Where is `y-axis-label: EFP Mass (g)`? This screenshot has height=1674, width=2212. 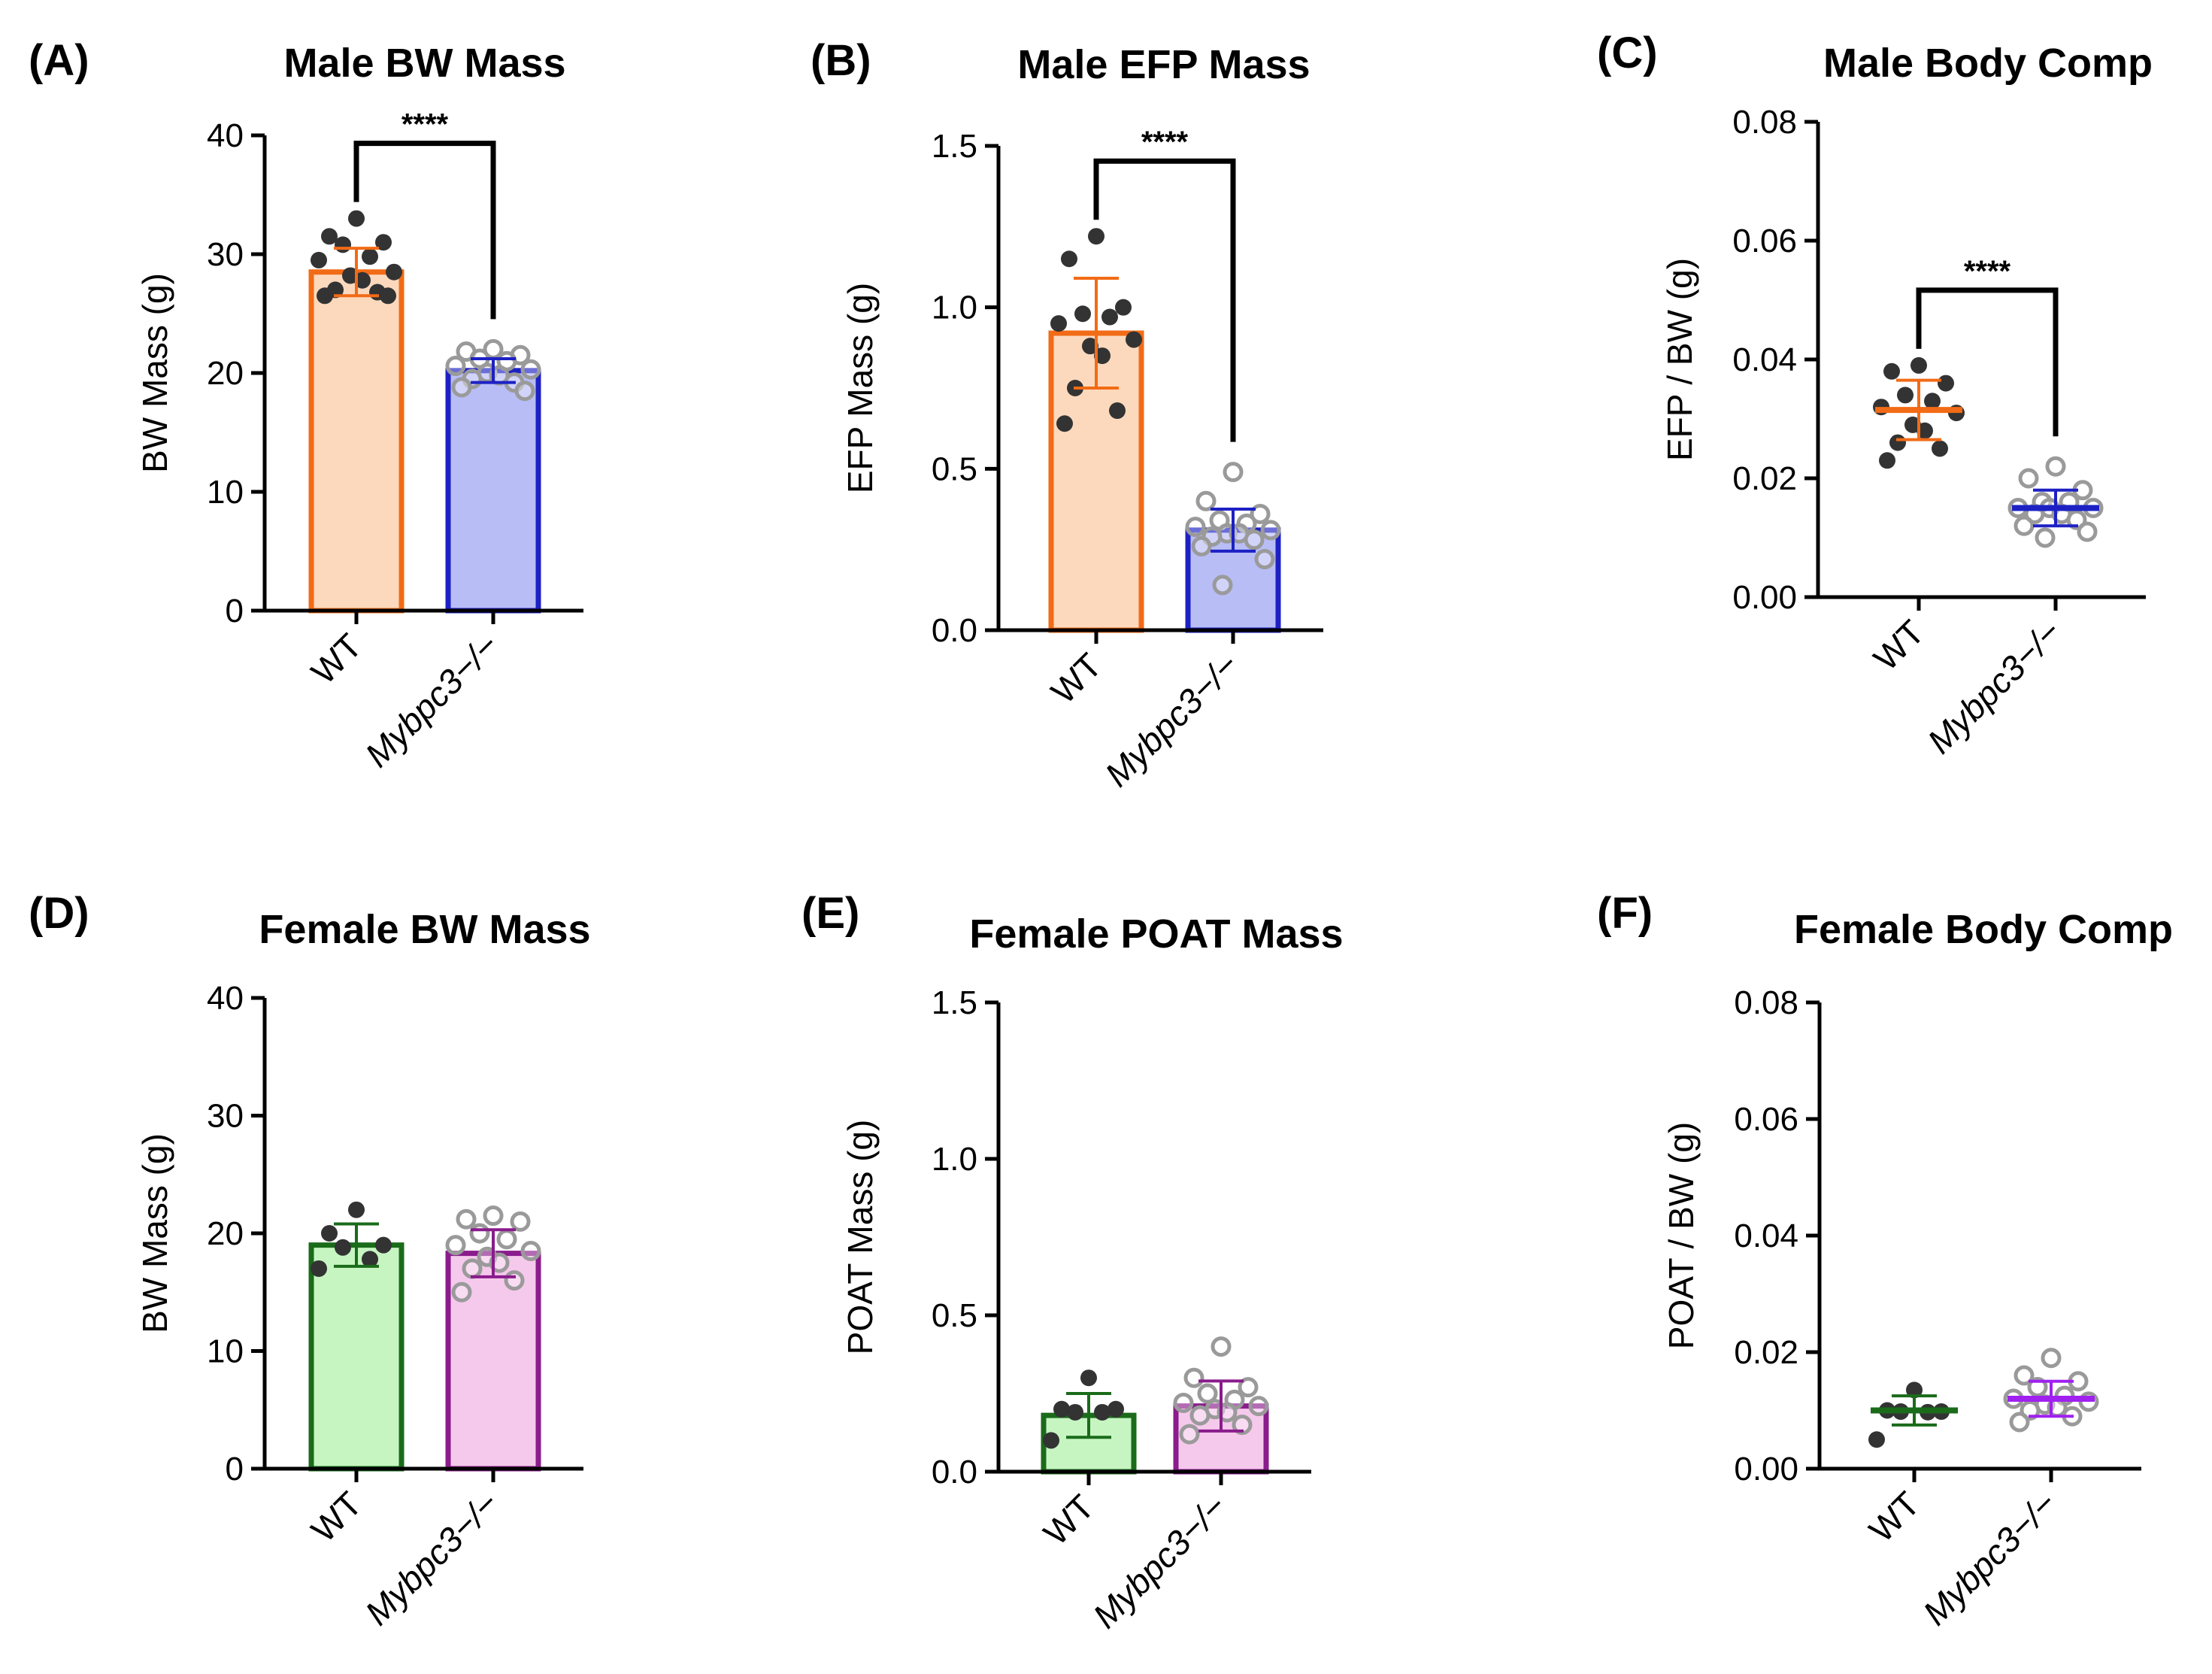
y-axis-label: EFP Mass (g) is located at coordinates (861, 388).